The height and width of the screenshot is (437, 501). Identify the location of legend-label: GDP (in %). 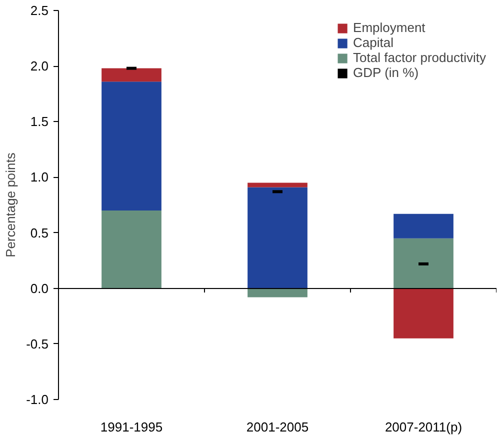
(386, 72).